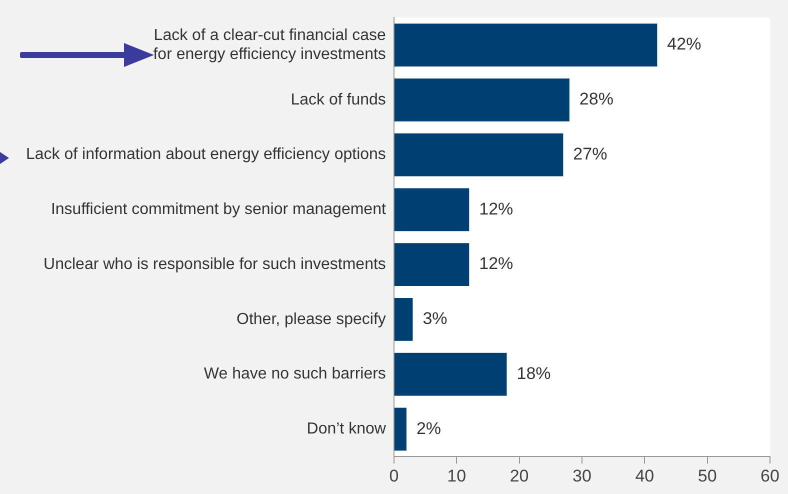  What do you see at coordinates (707, 476) in the screenshot?
I see `x-tick-label: 50` at bounding box center [707, 476].